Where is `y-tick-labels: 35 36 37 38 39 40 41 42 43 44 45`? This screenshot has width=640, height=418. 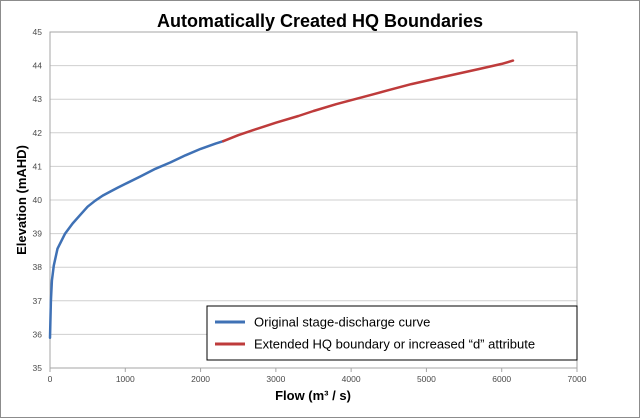 y-tick-labels: 35 36 37 38 39 40 41 42 43 44 45 is located at coordinates (38, 200).